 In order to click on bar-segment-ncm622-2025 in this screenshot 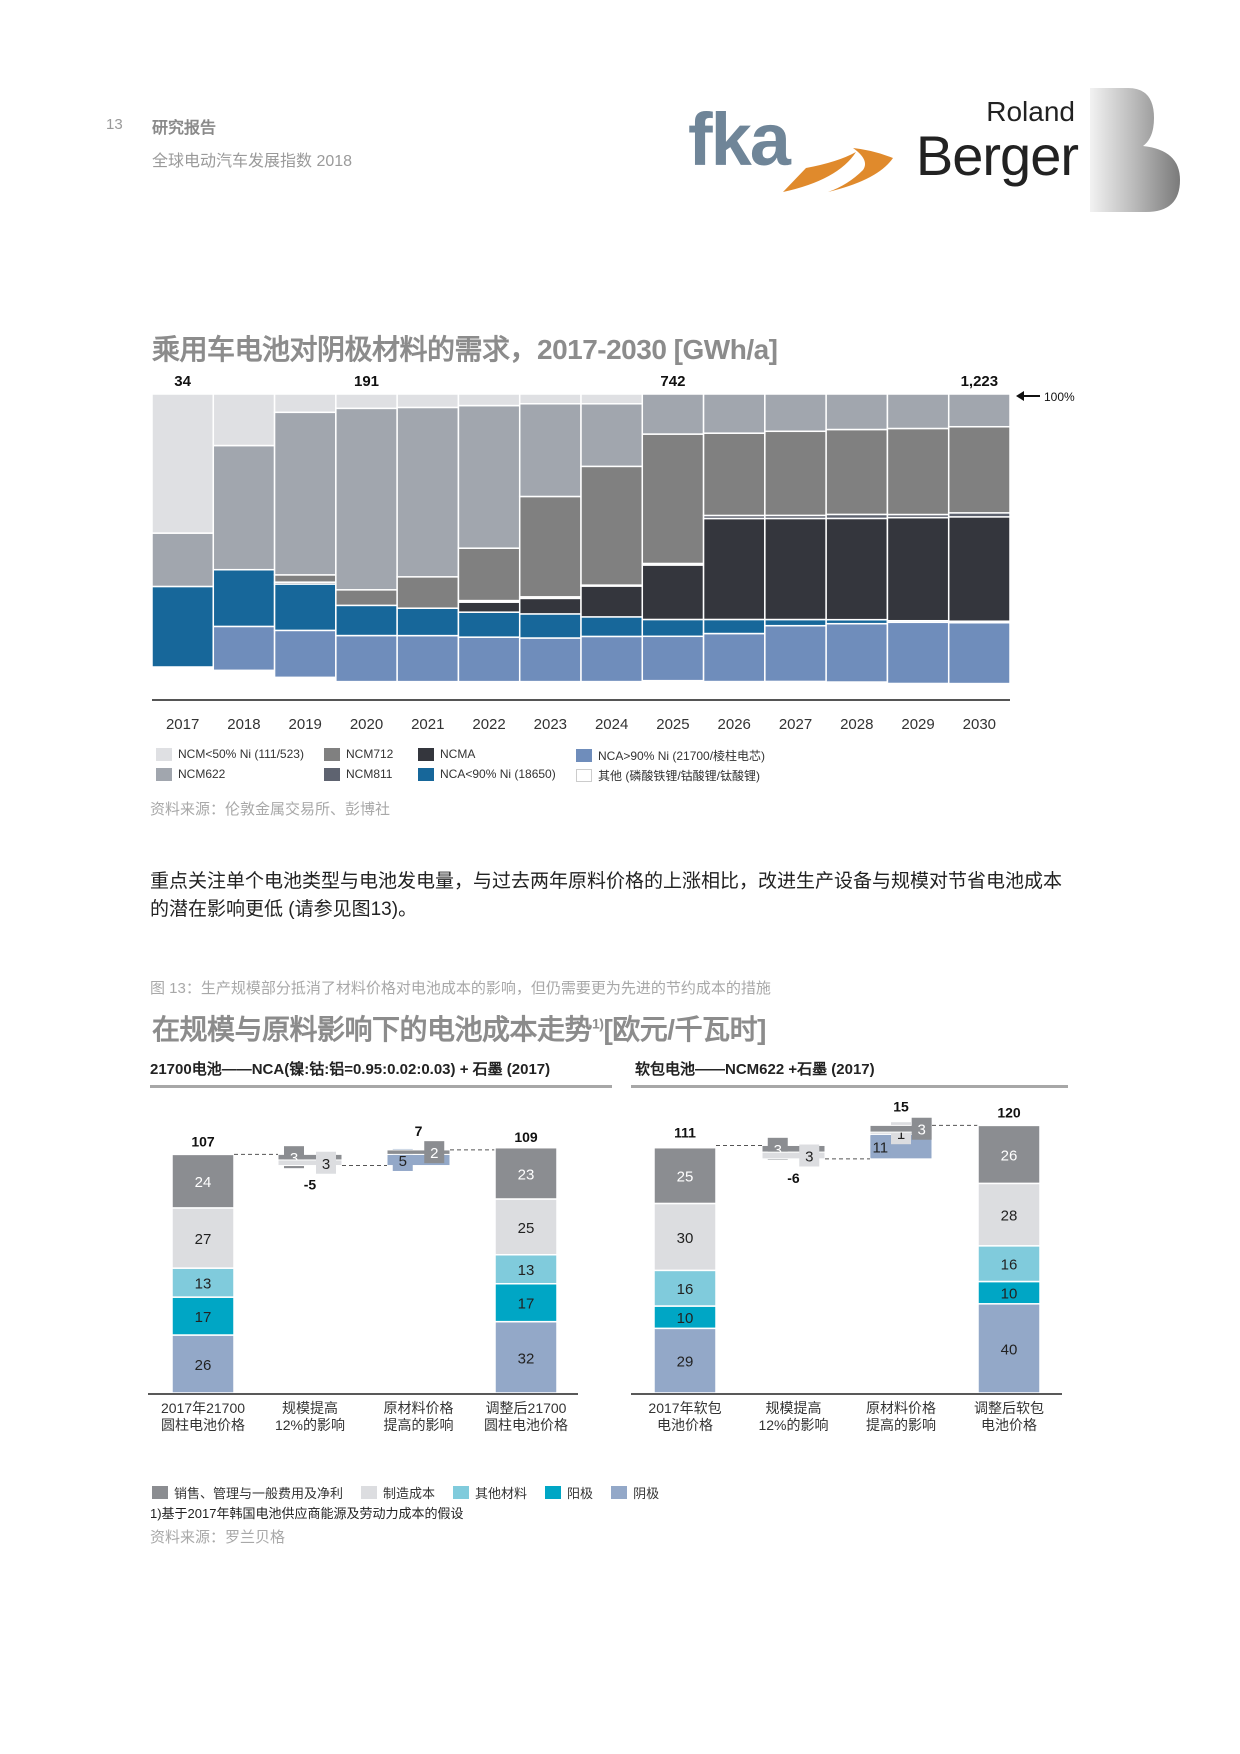, I will do `click(673, 414)`.